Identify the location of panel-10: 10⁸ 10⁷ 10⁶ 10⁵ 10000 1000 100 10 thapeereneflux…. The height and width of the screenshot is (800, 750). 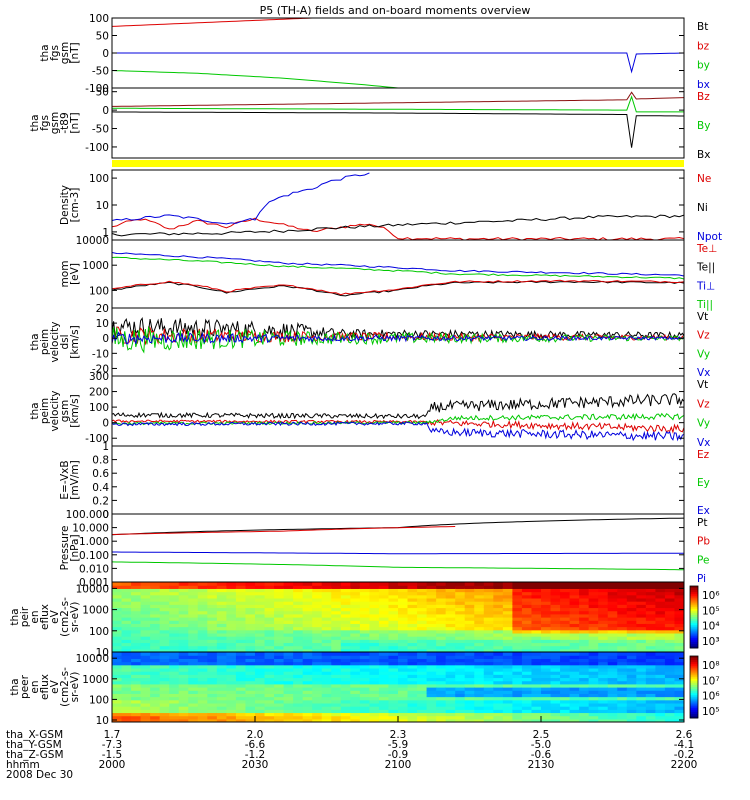
(364, 689).